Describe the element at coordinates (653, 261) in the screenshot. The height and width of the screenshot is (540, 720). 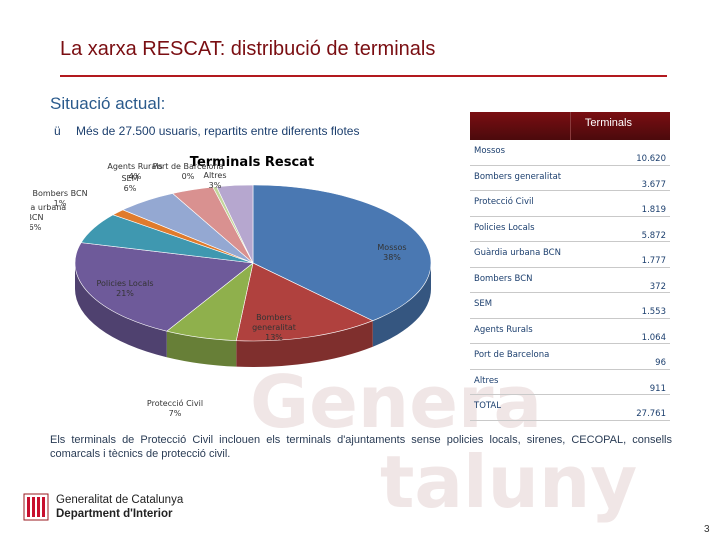
I see `row-value: 1.777` at that location.